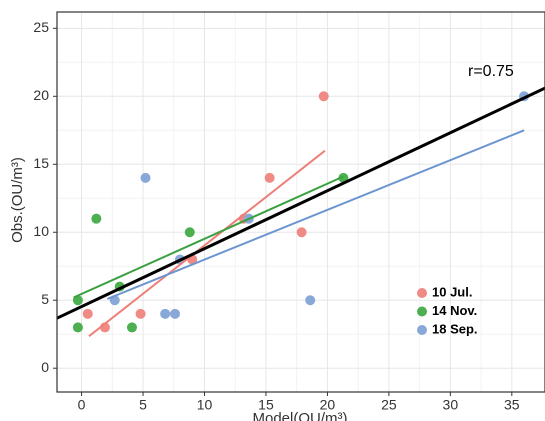  What do you see at coordinates (266, 405) in the screenshot?
I see `x-tick-label: 15` at bounding box center [266, 405].